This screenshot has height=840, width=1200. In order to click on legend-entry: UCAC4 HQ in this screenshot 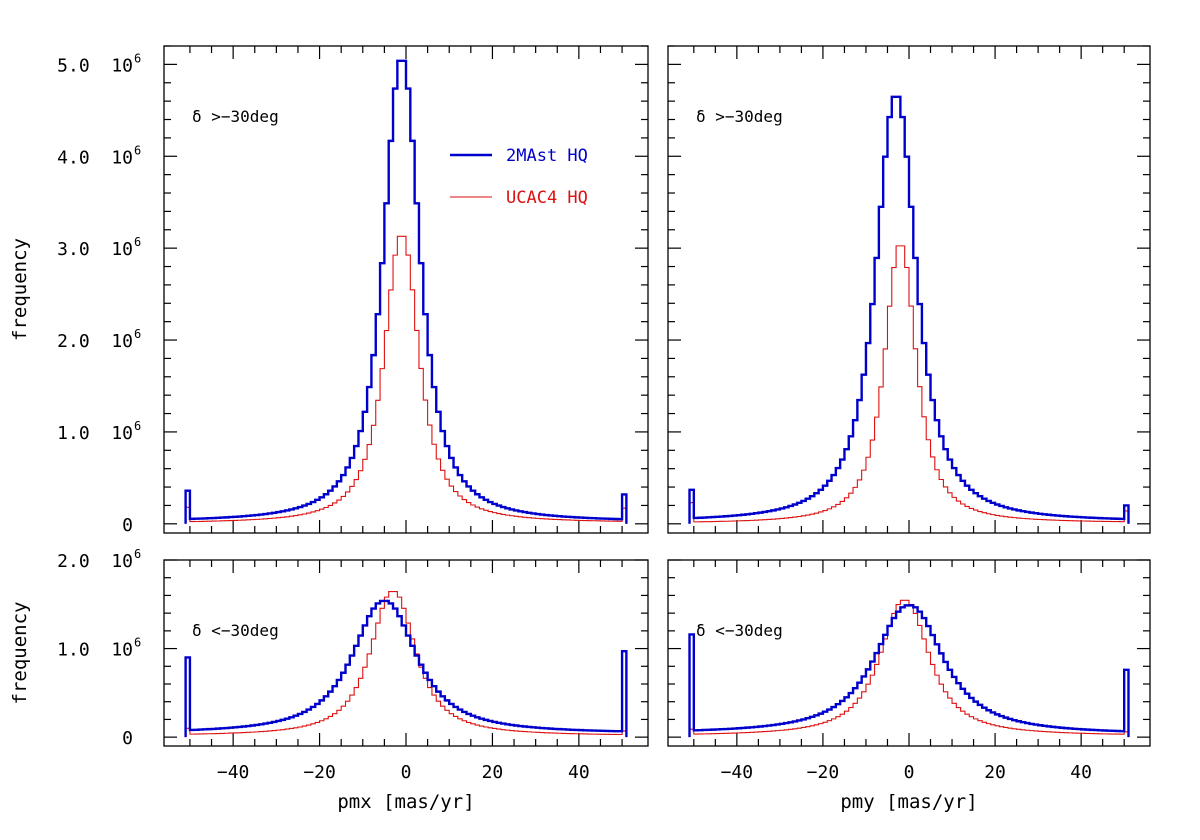, I will do `click(547, 198)`.